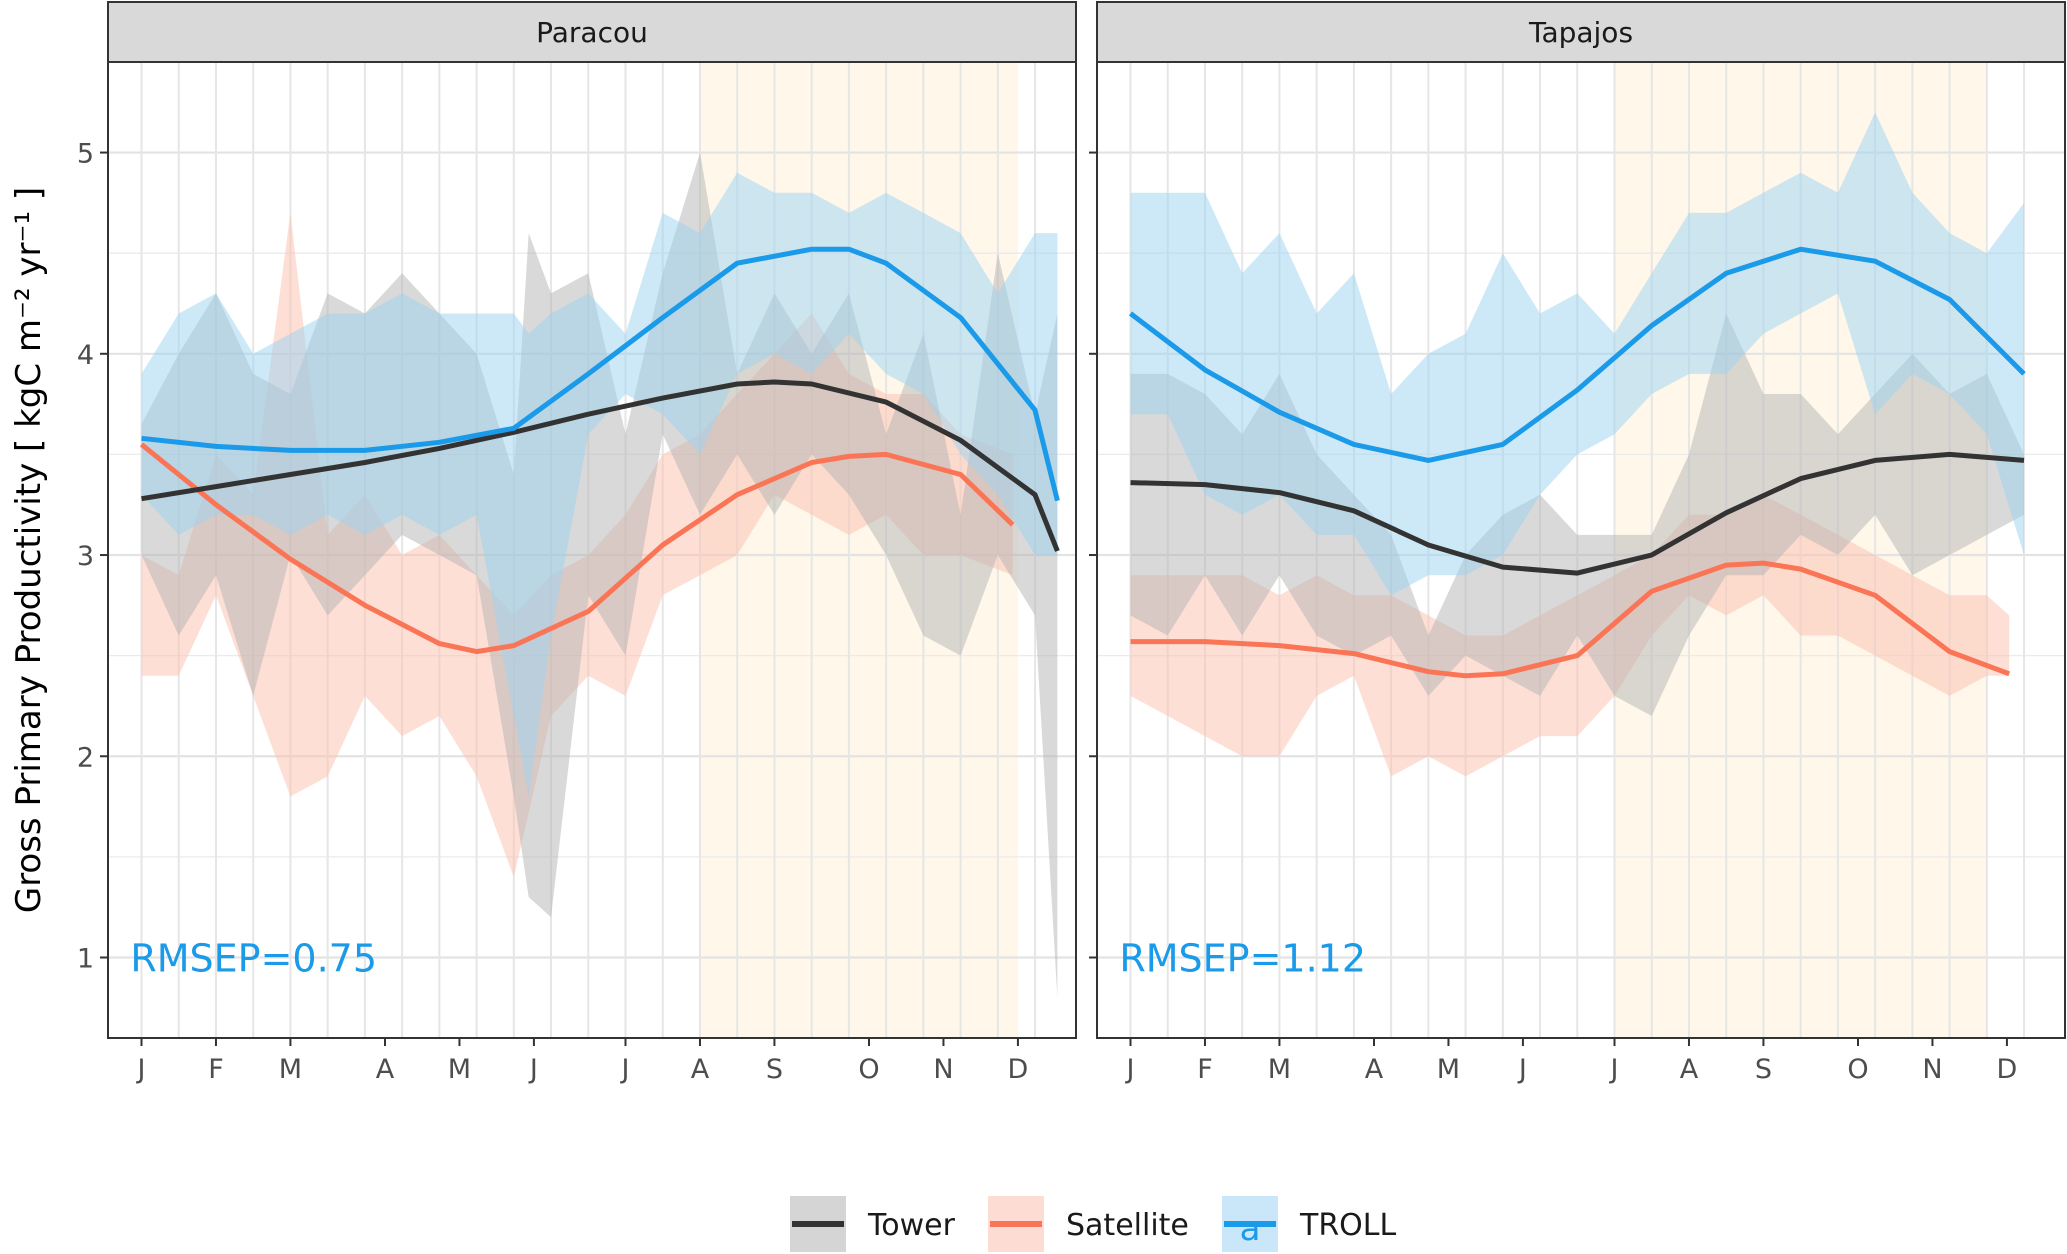 The image size is (2067, 1254). What do you see at coordinates (85, 556) in the screenshot?
I see `y-tick-label: 3` at bounding box center [85, 556].